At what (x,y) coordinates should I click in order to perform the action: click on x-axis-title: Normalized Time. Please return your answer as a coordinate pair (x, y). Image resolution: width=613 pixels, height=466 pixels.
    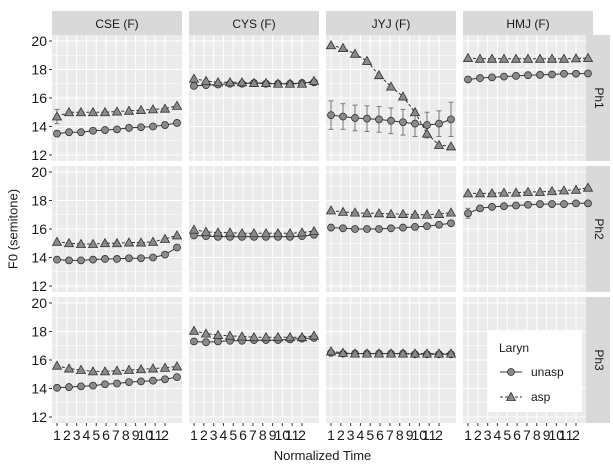
    Looking at the image, I should click on (323, 455).